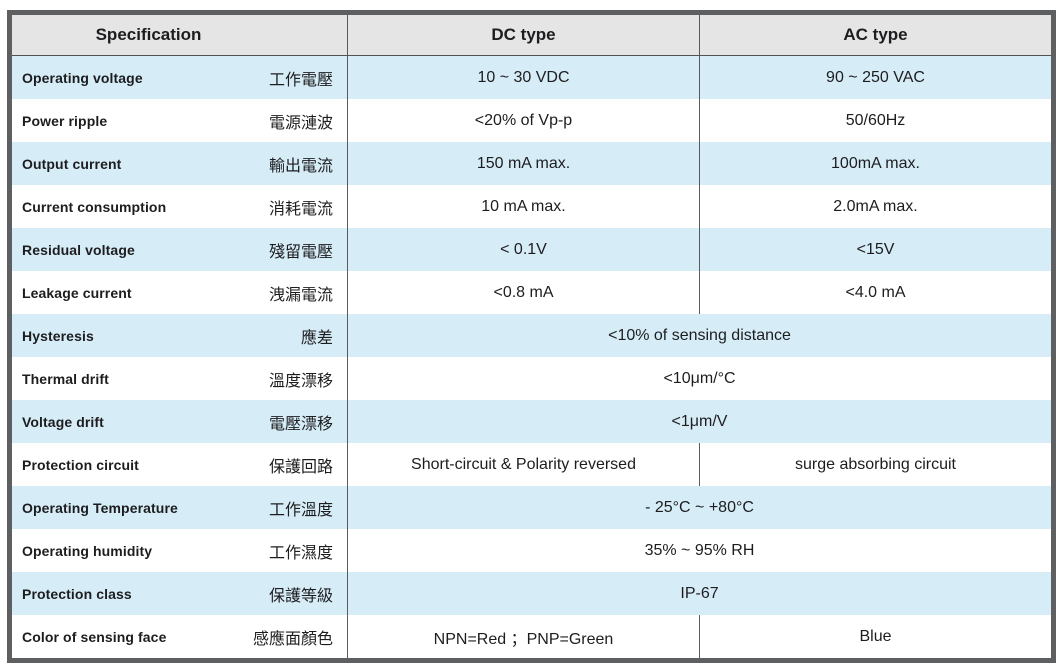 The width and height of the screenshot is (1058, 665). What do you see at coordinates (94, 206) in the screenshot?
I see `label-en: Current consumption` at bounding box center [94, 206].